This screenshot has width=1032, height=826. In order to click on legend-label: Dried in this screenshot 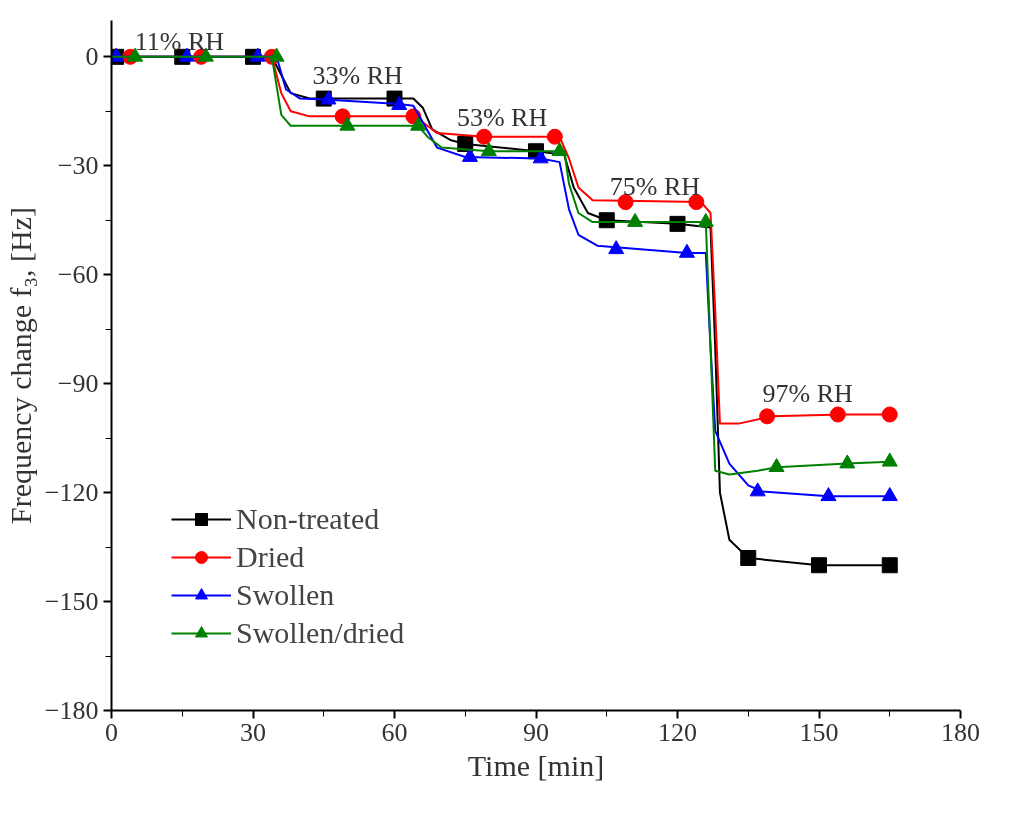, I will do `click(270, 557)`.